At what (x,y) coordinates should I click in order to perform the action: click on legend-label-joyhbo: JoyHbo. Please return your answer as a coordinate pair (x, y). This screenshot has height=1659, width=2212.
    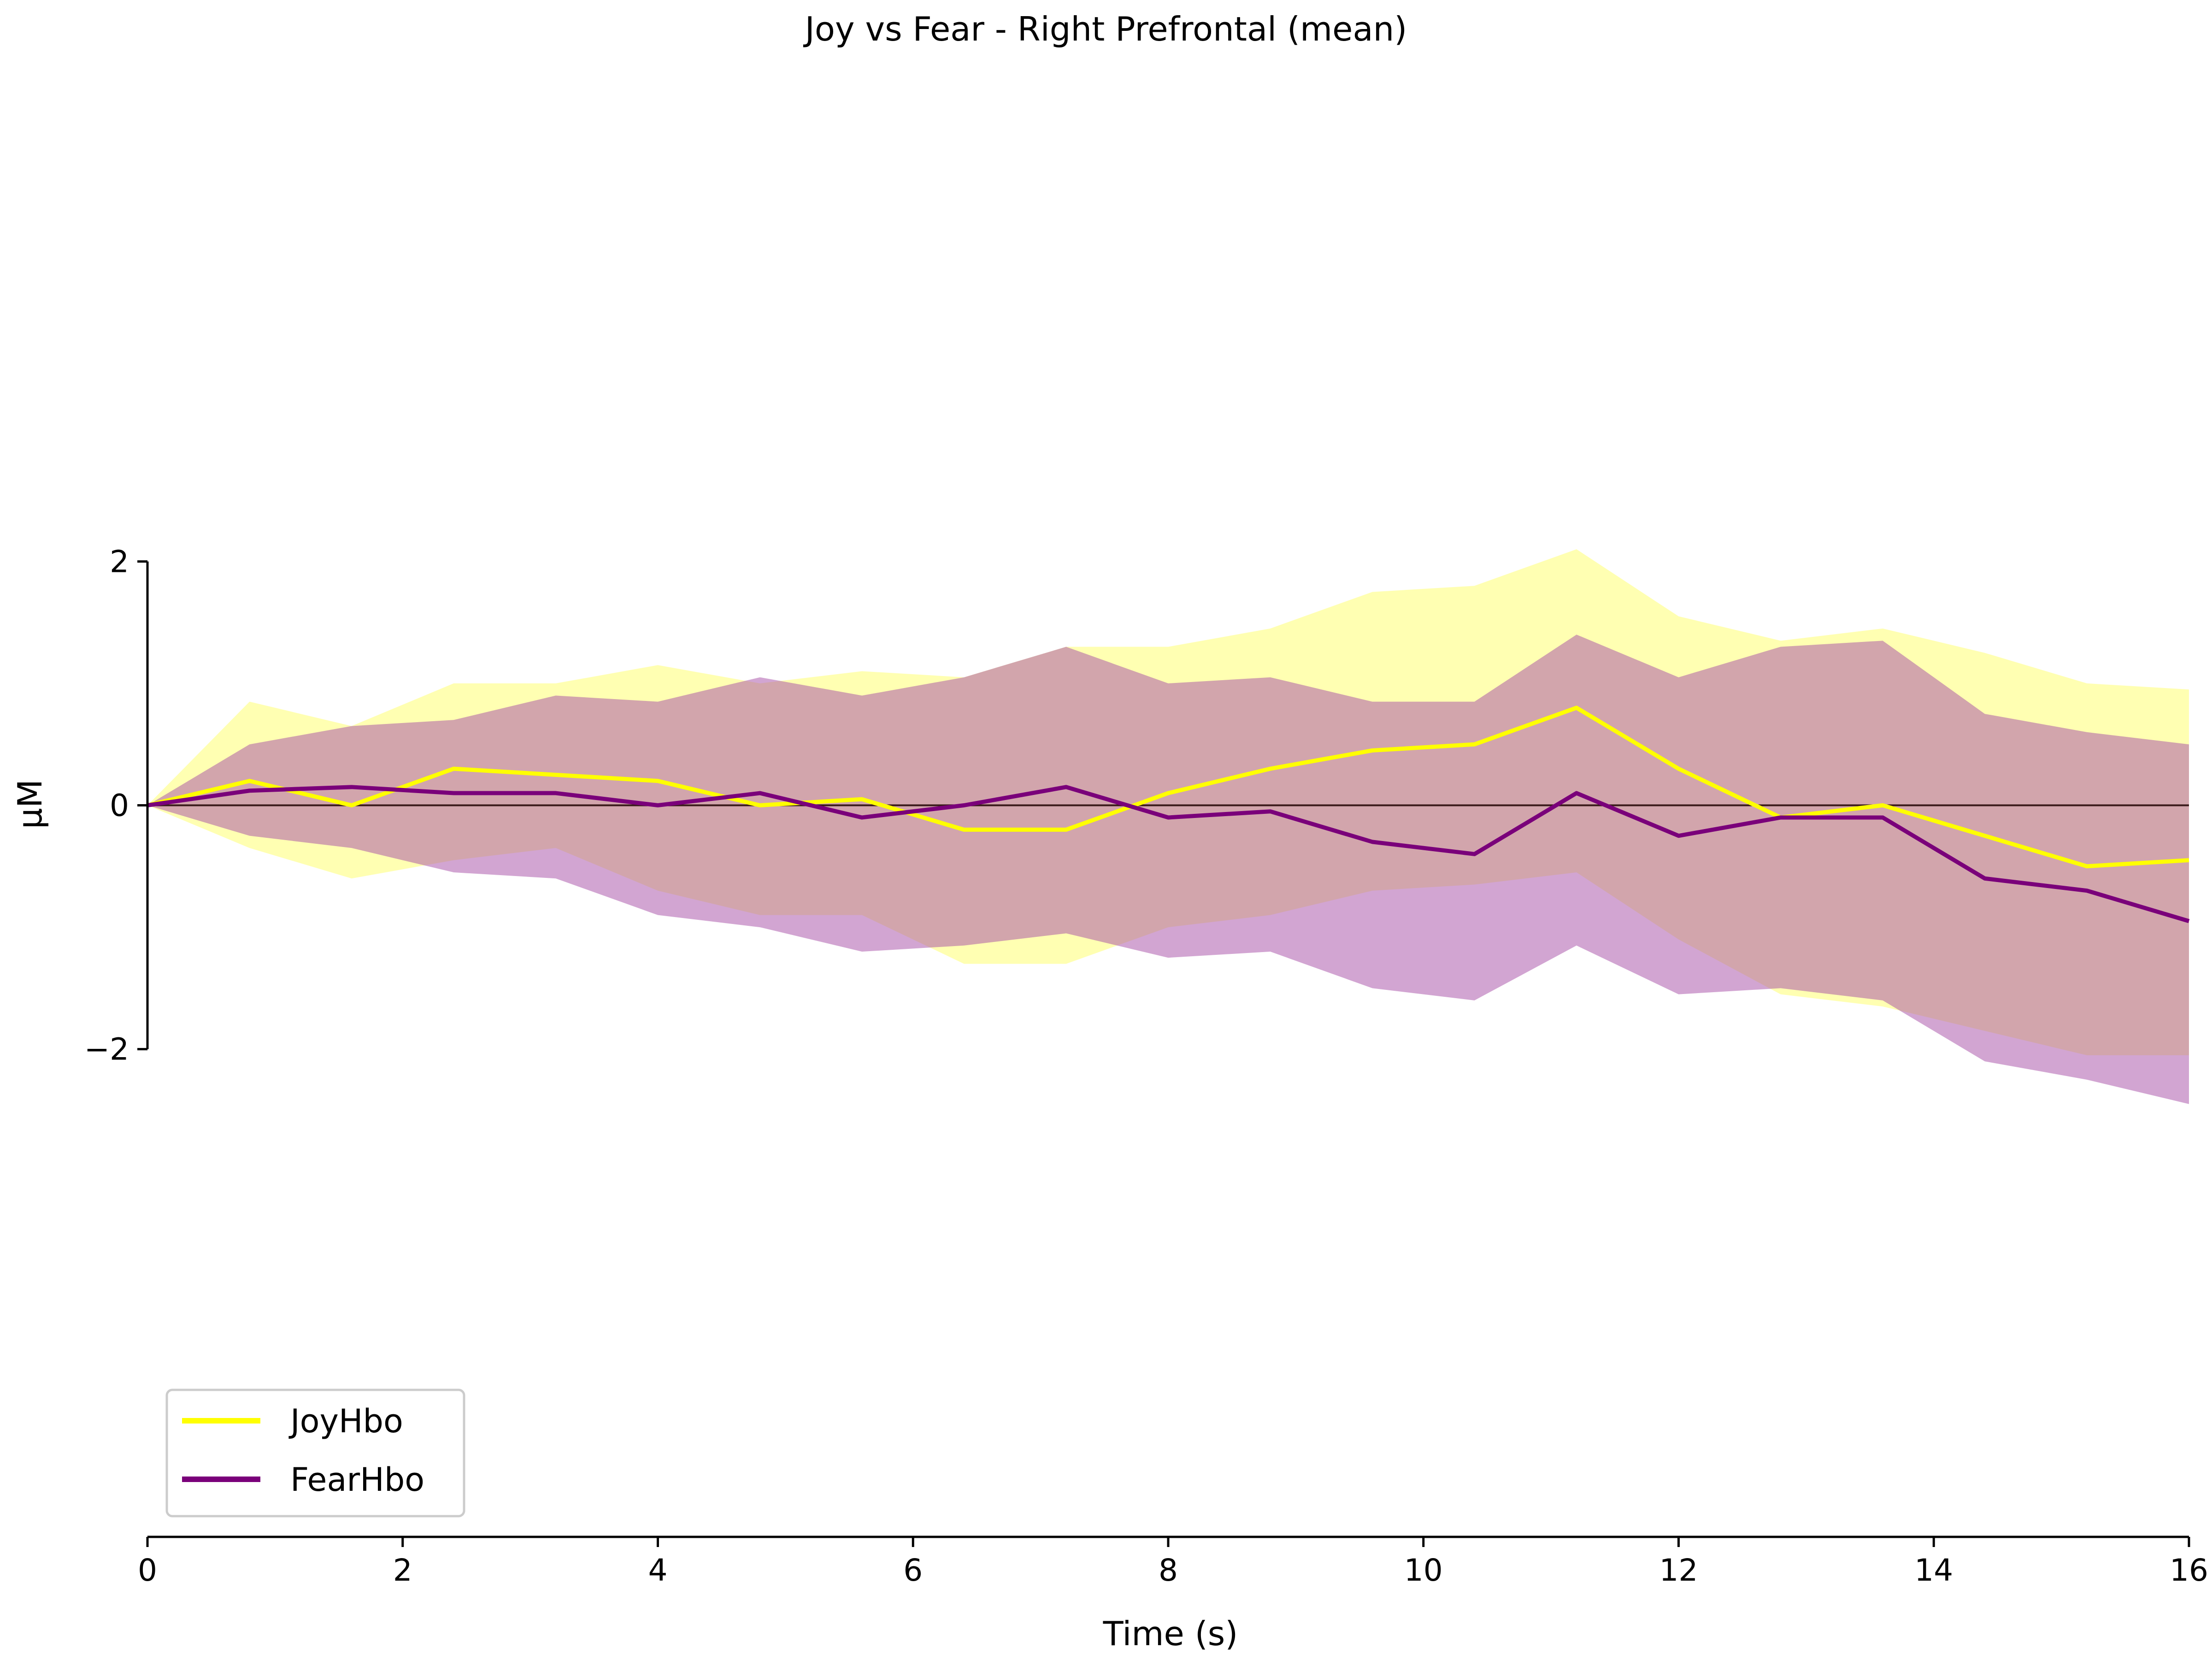
    Looking at the image, I should click on (345, 1421).